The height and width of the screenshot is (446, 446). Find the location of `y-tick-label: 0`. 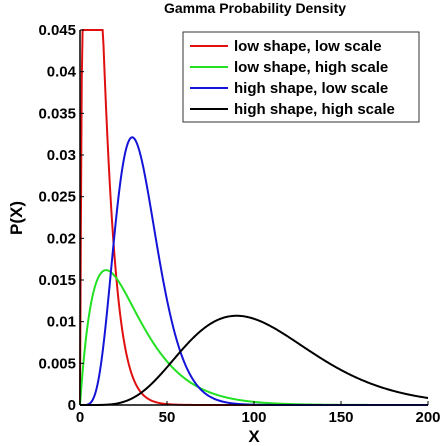

y-tick-label: 0 is located at coordinates (72, 405).